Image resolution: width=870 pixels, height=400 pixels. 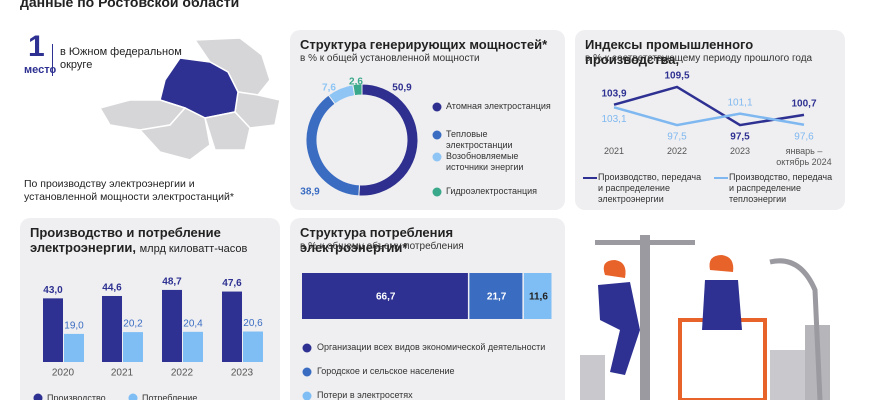 What do you see at coordinates (232, 283) in the screenshot?
I see `data-label: 47,6` at bounding box center [232, 283].